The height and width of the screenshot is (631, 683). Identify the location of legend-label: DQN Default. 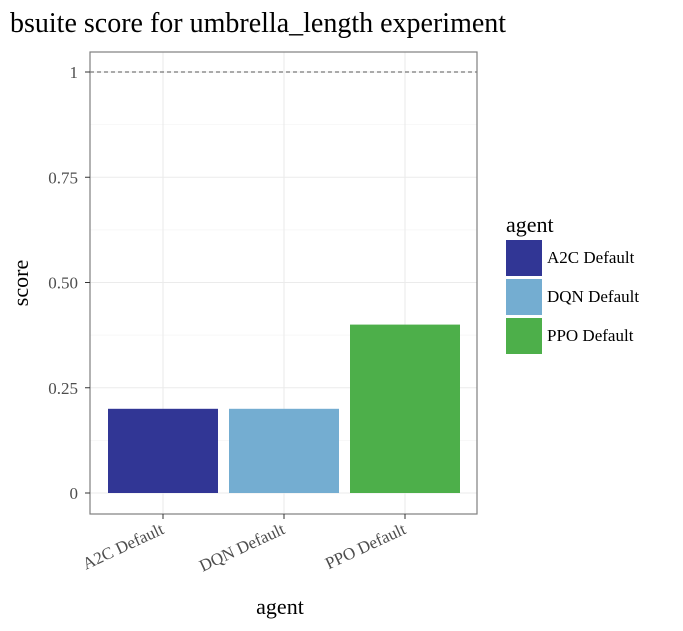
(593, 296).